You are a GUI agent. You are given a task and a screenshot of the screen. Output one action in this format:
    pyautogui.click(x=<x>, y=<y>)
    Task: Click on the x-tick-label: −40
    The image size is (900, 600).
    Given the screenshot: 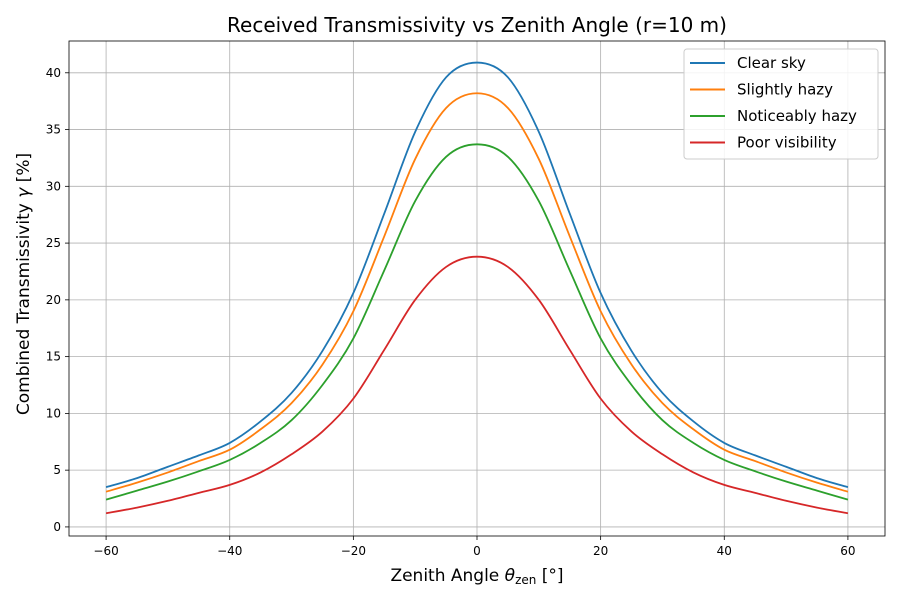 What is the action you would take?
    pyautogui.click(x=229, y=551)
    